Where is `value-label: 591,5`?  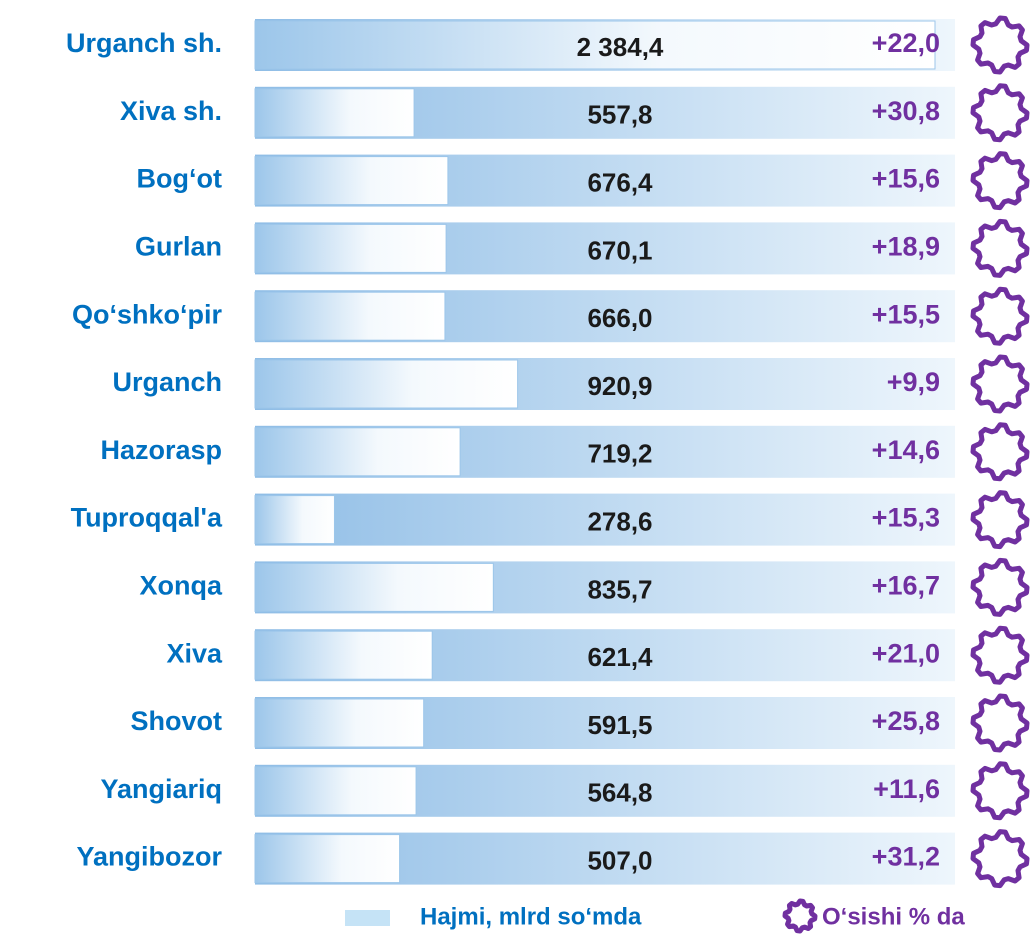
value-label: 591,5 is located at coordinates (619, 725).